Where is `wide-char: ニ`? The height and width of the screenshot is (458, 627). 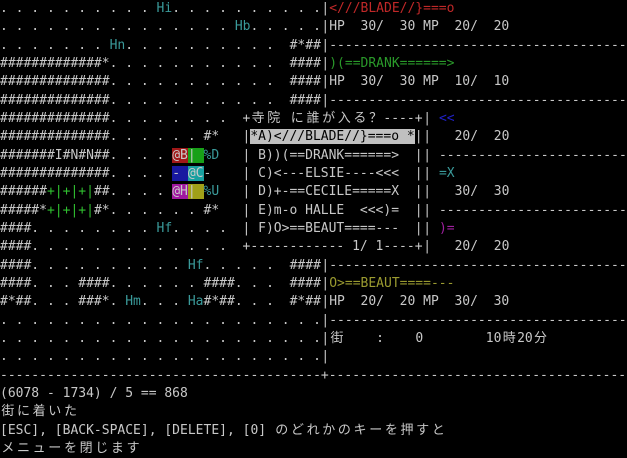 wide-char: ニ is located at coordinates (23, 448).